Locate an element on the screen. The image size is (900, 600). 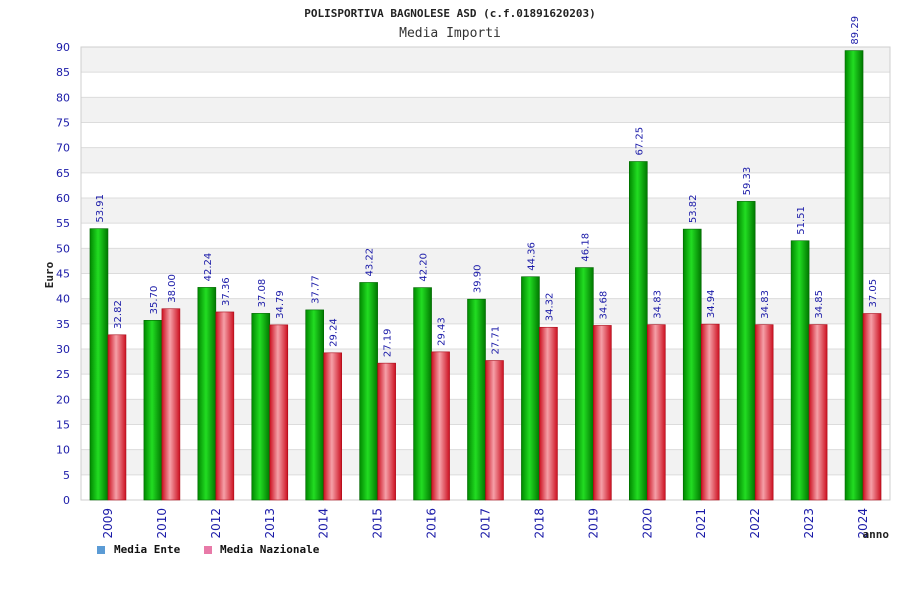
data-label-media-ente-2023: 51.51 is located at coordinates (801, 220).